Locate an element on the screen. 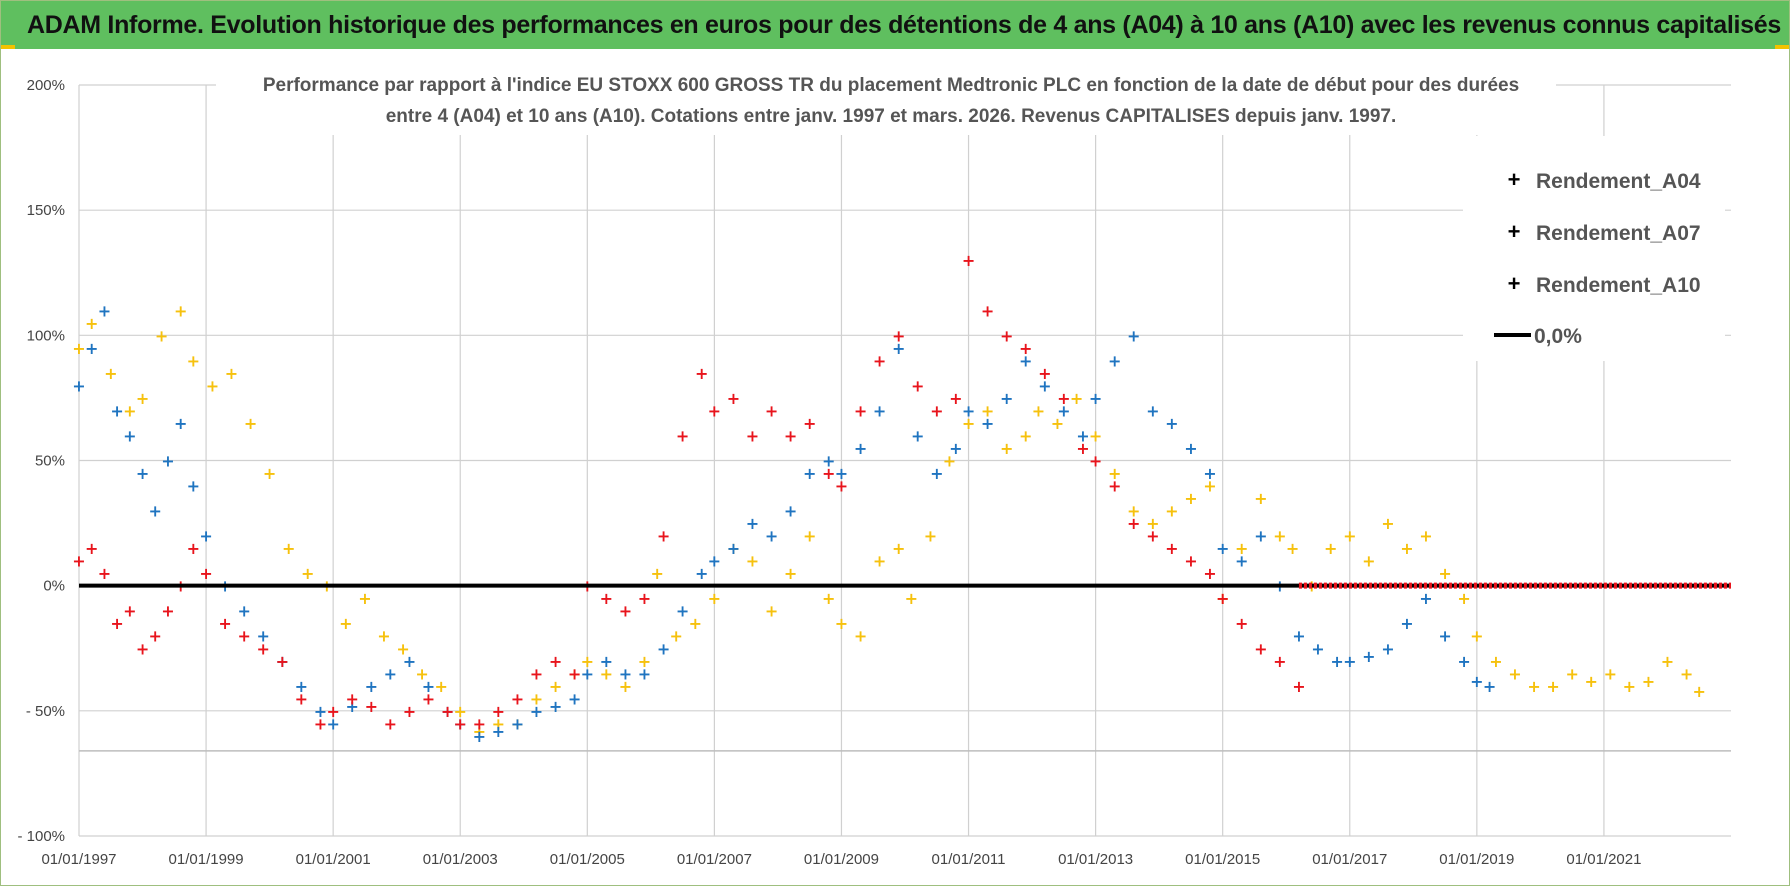  legend-marker-a07: + is located at coordinates (1514, 231).